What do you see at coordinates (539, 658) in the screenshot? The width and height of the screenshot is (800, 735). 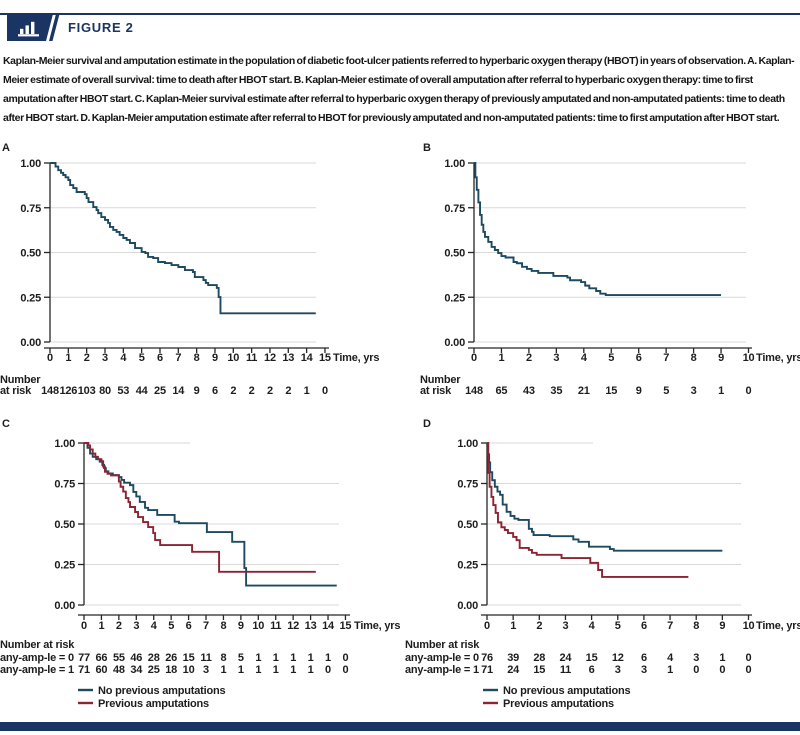 I see `at-risk-value: 28` at bounding box center [539, 658].